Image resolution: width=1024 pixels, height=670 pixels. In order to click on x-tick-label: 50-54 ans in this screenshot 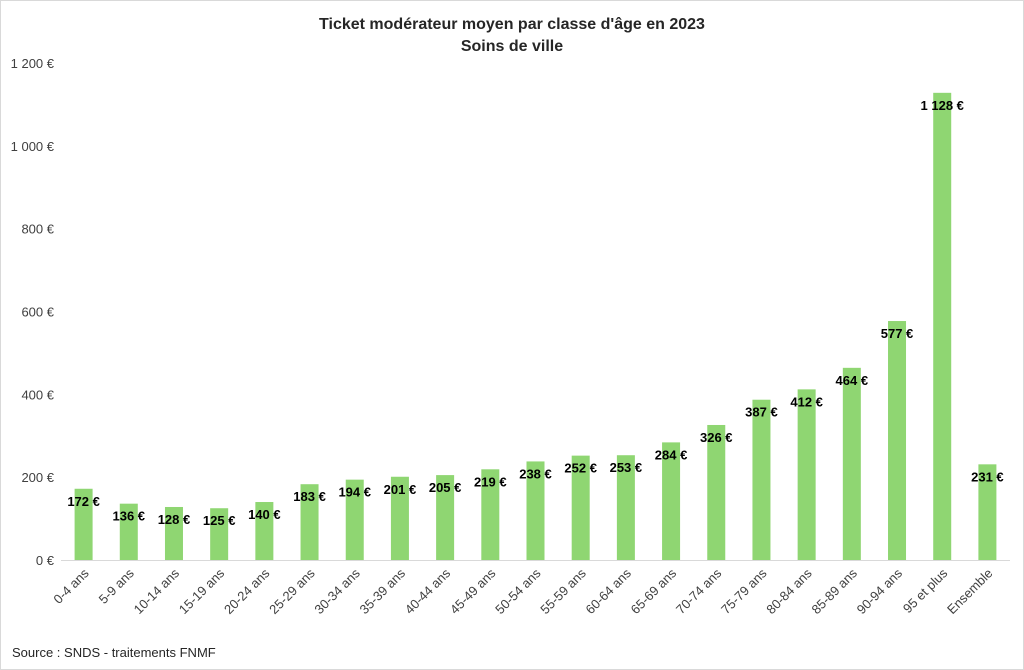, I will do `click(518, 591)`.